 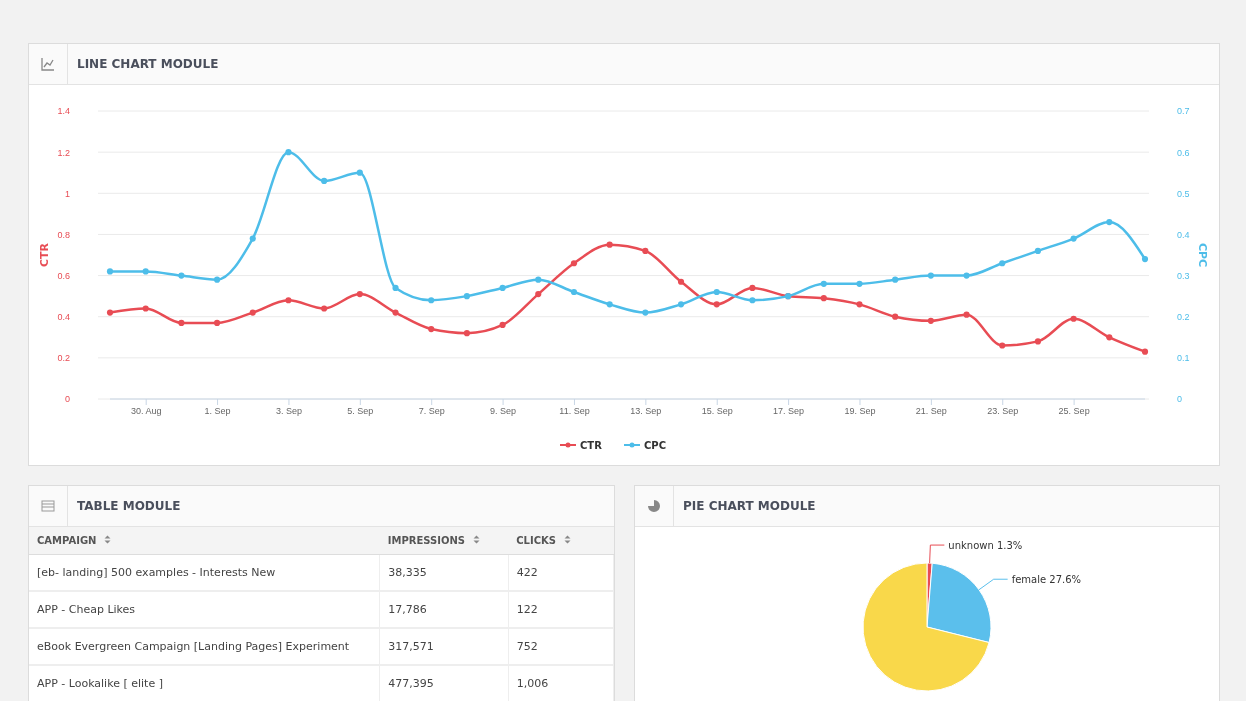 I want to click on x-tick-label: 25. Sep, so click(x=1074, y=411).